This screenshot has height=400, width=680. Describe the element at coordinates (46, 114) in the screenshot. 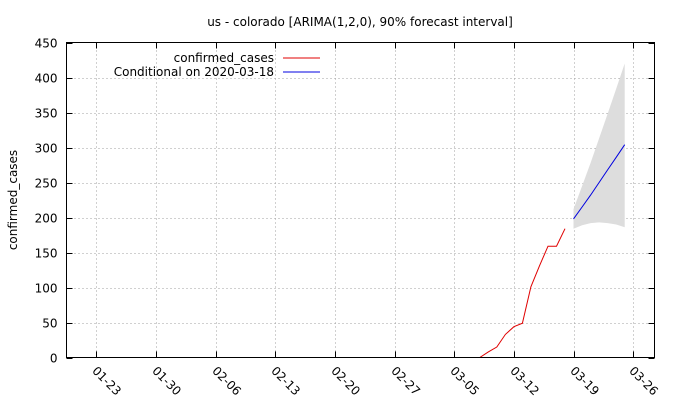

I see `y-tick-label: 350` at that location.